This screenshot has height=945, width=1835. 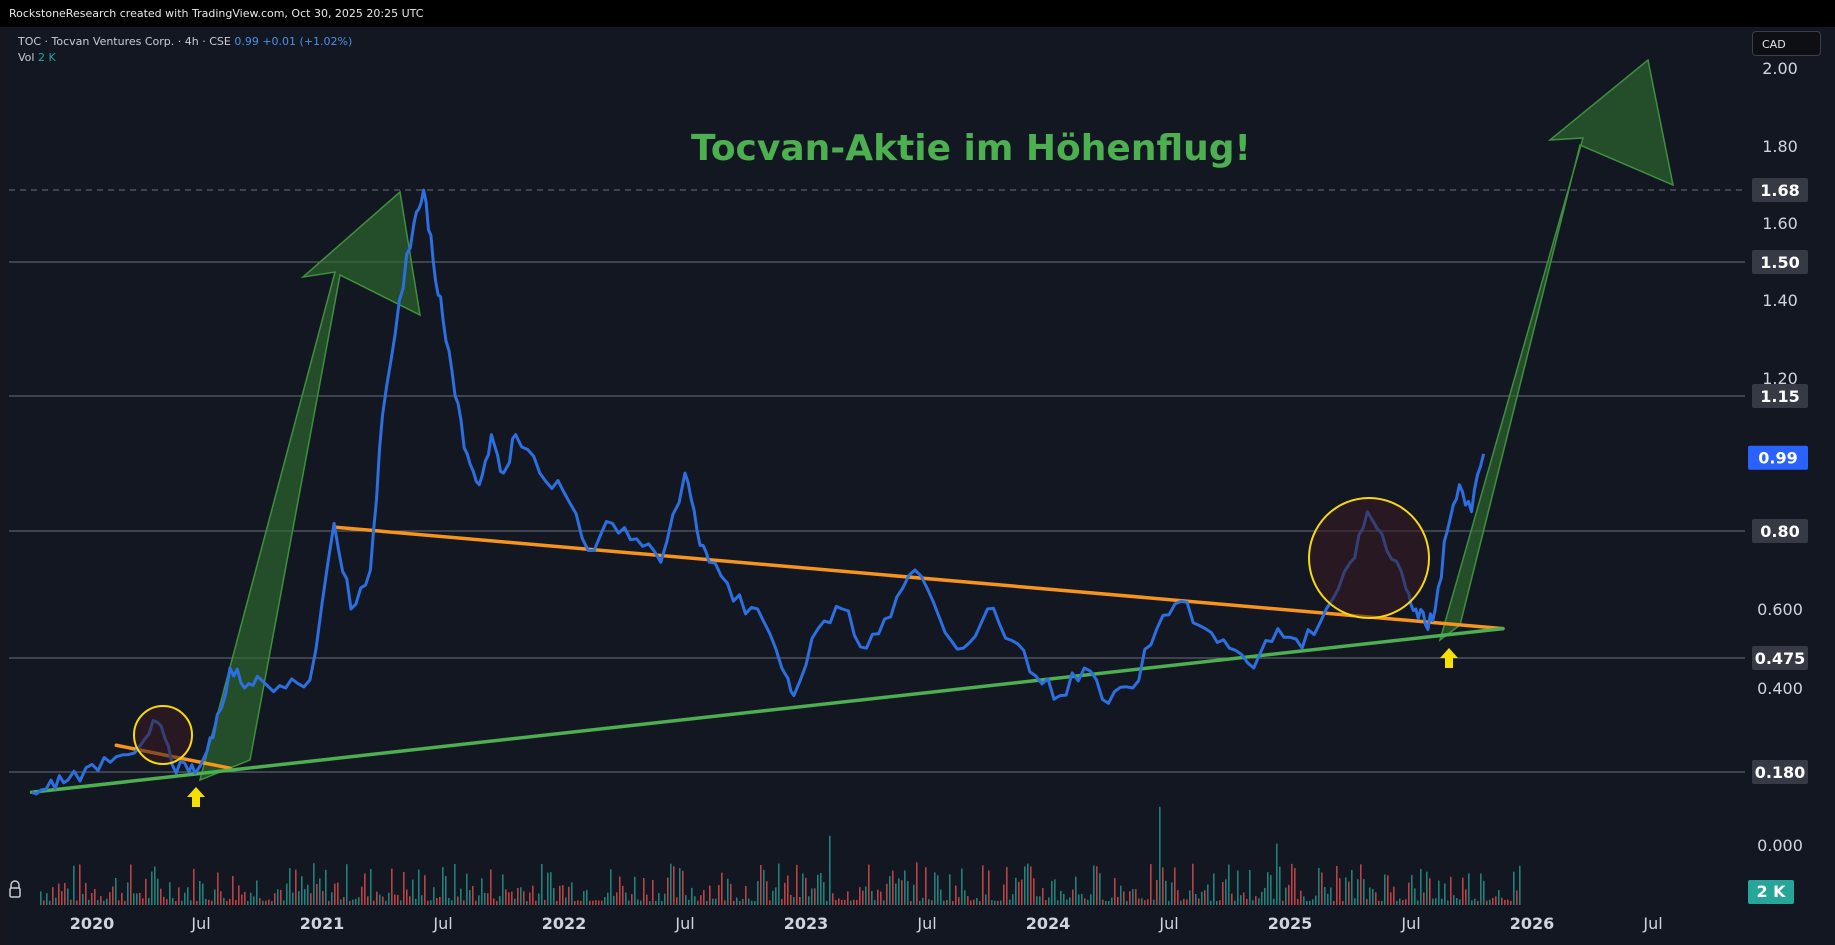 I want to click on x-tick-label: 2026, so click(x=1532, y=923).